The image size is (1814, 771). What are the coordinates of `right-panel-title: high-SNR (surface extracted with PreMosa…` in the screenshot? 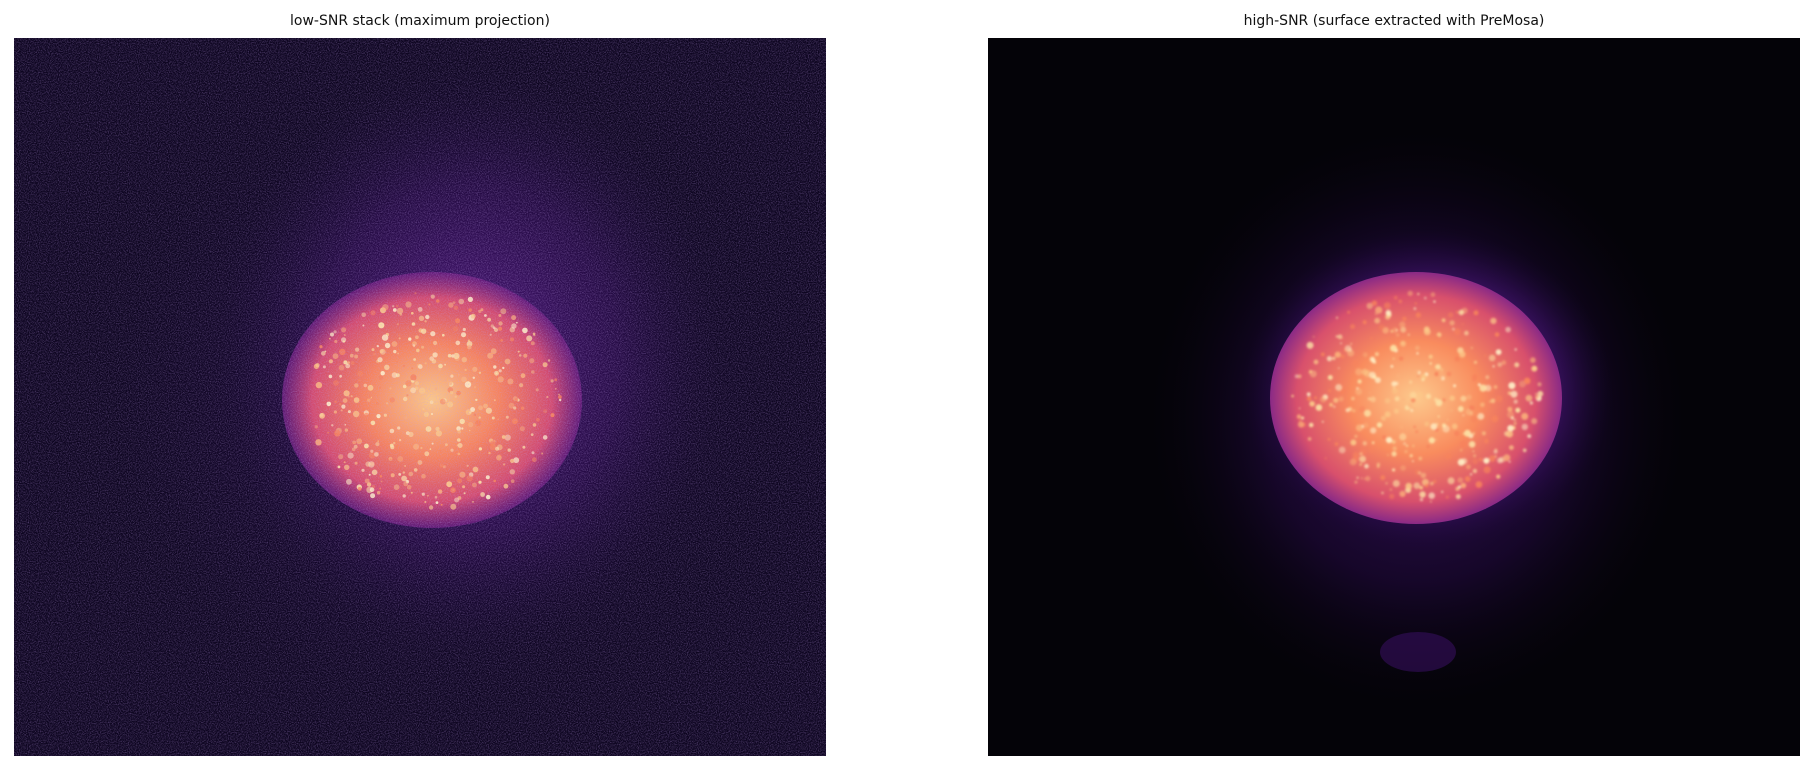 It's located at (1394, 21).